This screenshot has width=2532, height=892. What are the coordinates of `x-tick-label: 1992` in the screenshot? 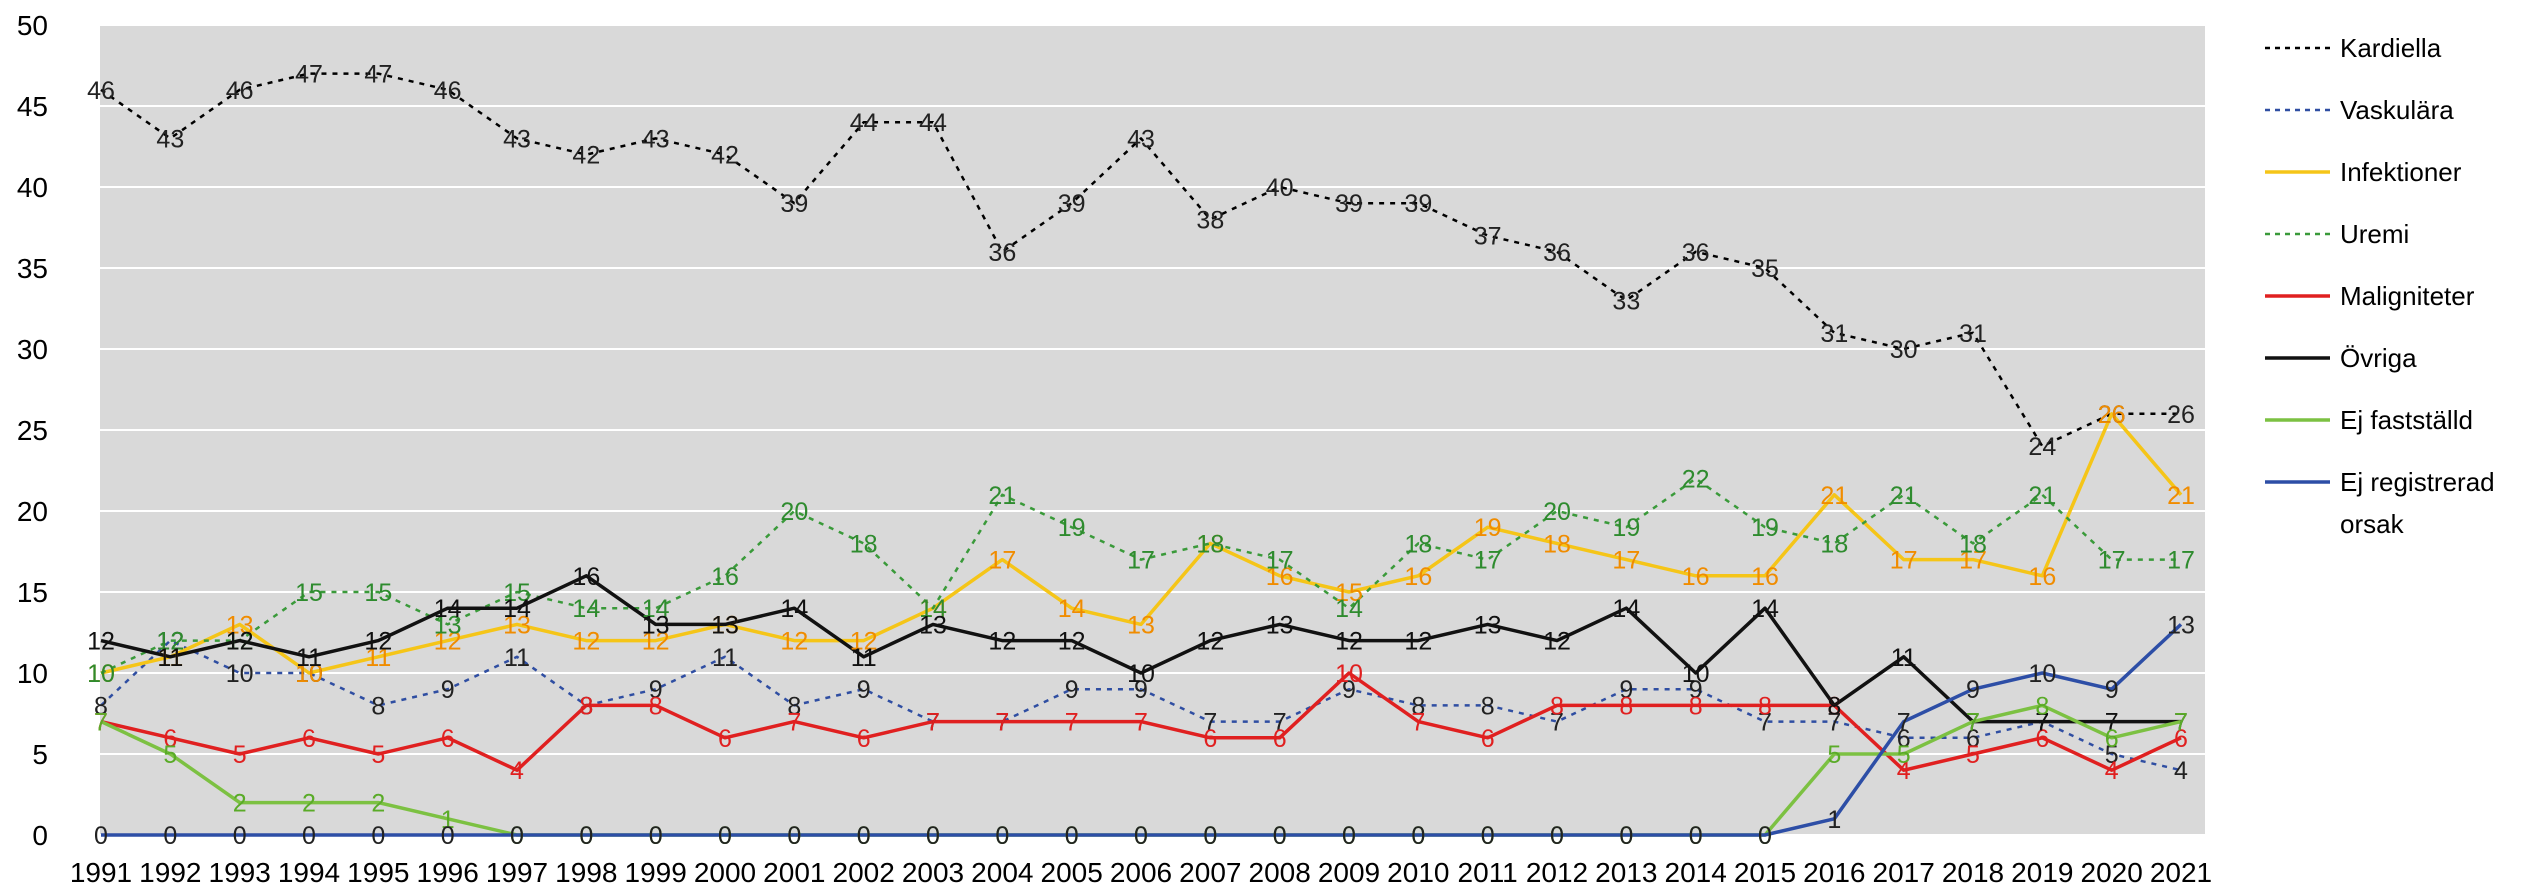 It's located at (170, 872).